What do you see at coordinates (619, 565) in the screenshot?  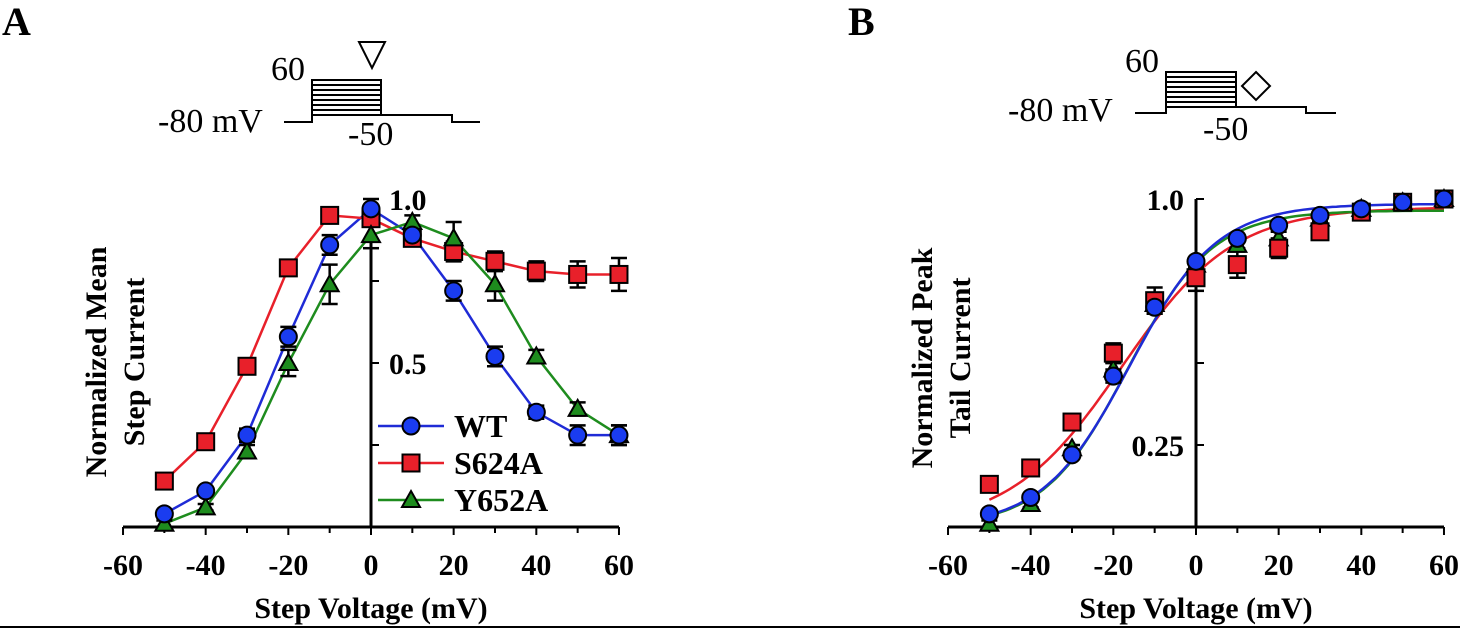 I see `x-tick-label: 60` at bounding box center [619, 565].